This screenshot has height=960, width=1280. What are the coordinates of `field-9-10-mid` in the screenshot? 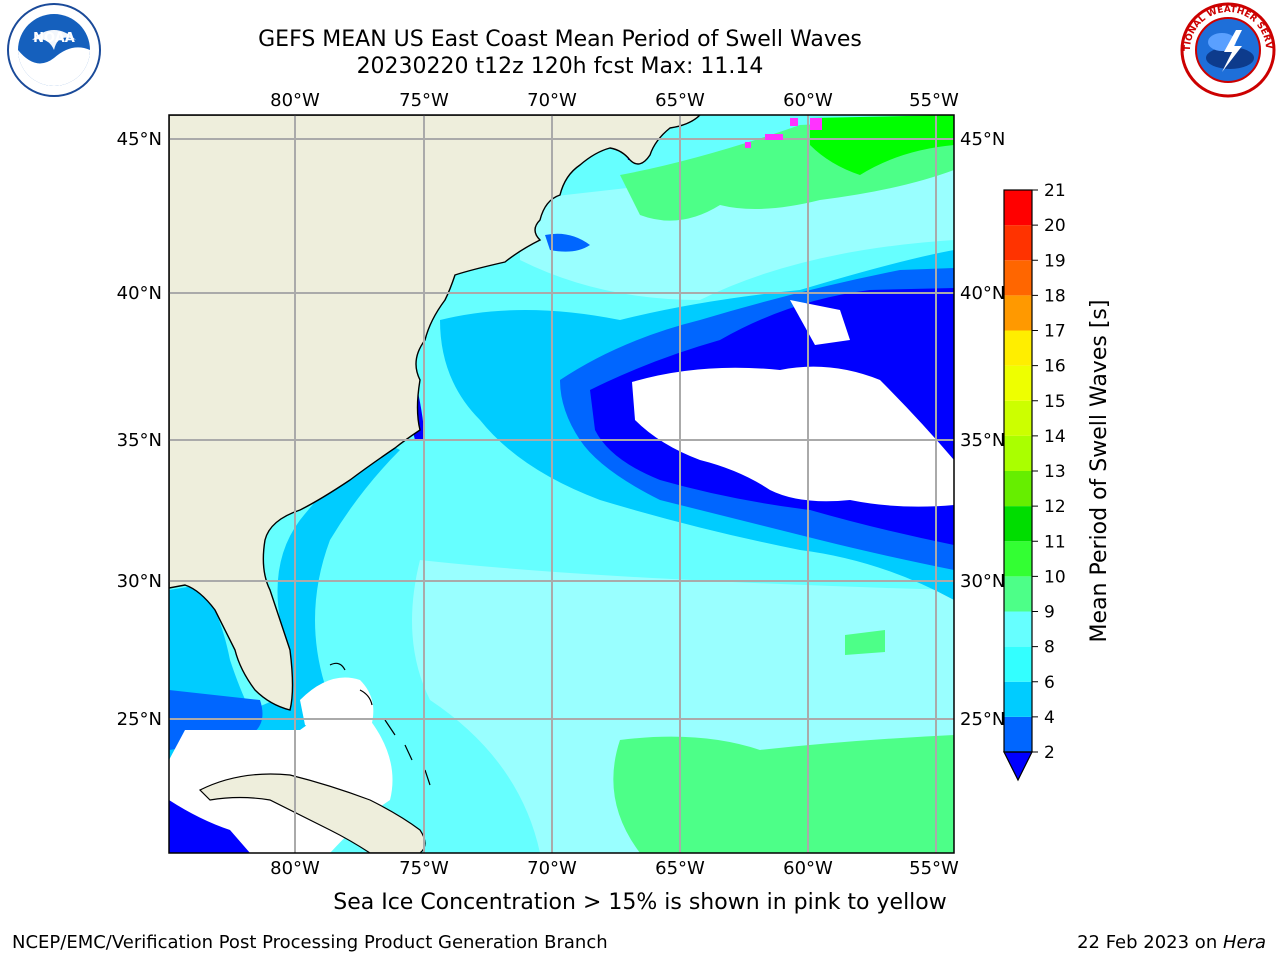 It's located at (865, 642).